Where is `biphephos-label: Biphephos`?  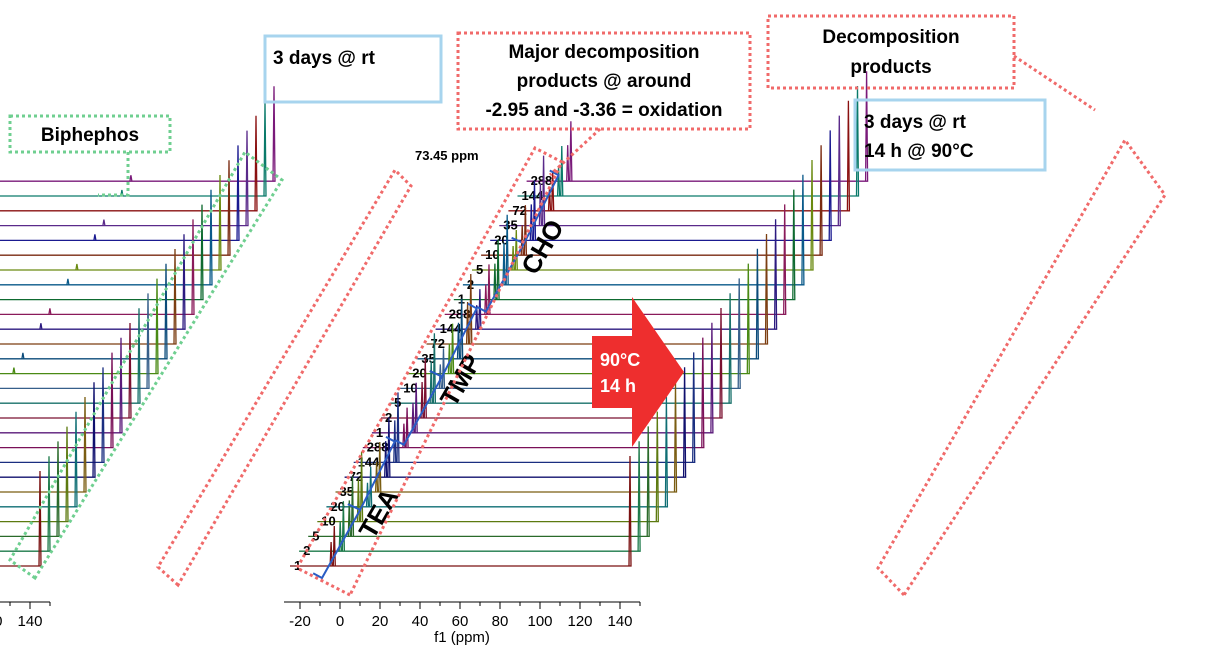
biphephos-label: Biphephos is located at coordinates (90, 135).